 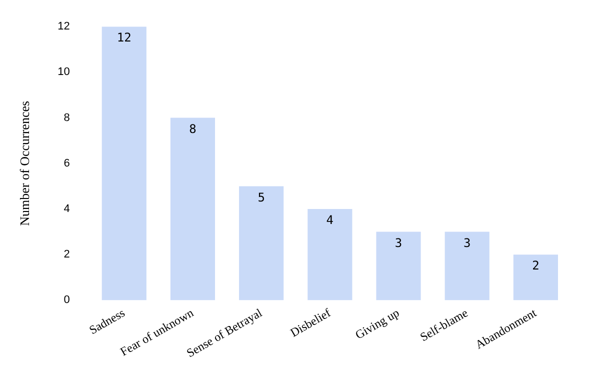 What do you see at coordinates (64, 26) in the screenshot?
I see `y-tick-label: 12` at bounding box center [64, 26].